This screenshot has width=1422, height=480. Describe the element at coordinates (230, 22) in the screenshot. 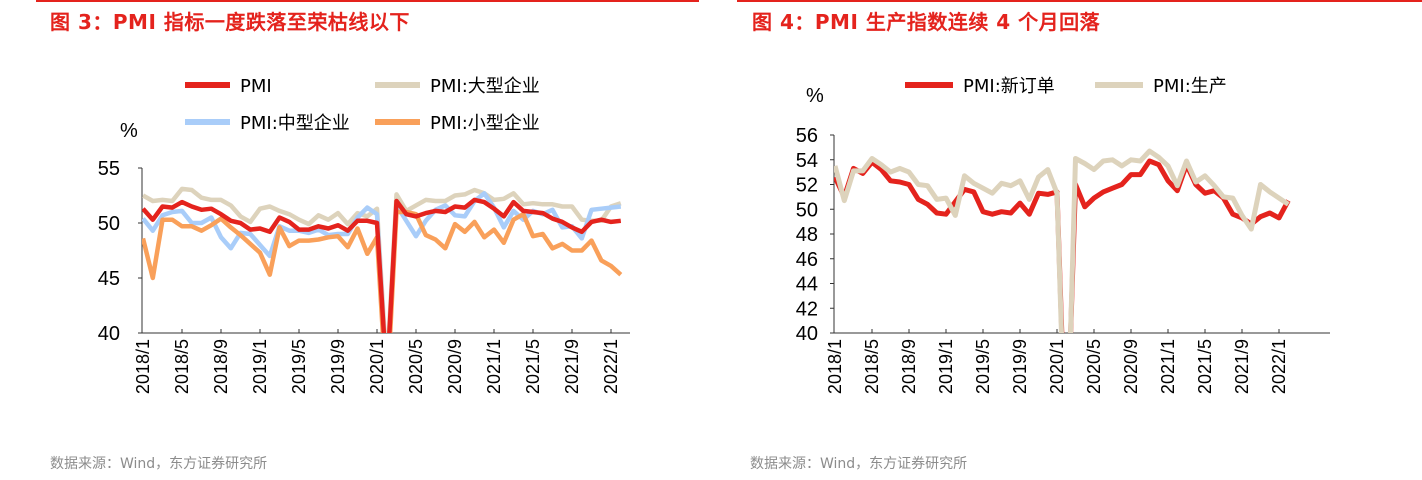

I see `figure-3-title: 图 3：PMI 指标一度跌落至荣枯线以下` at that location.